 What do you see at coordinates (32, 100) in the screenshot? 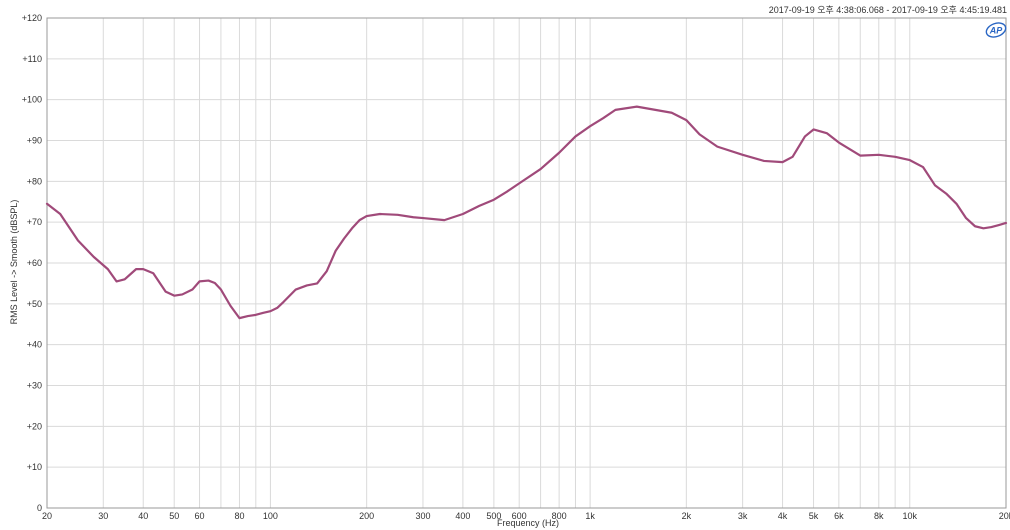
I see `y-tick-label: +100` at bounding box center [32, 100].